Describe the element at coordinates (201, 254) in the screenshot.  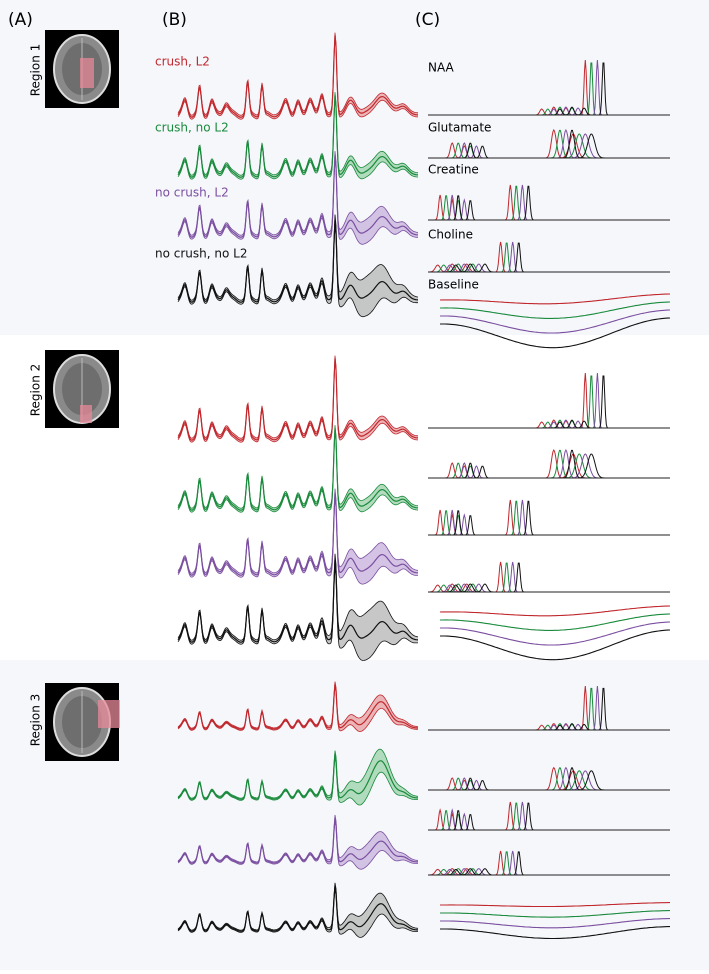
I see `condition-label: no crush, no L2` at that location.